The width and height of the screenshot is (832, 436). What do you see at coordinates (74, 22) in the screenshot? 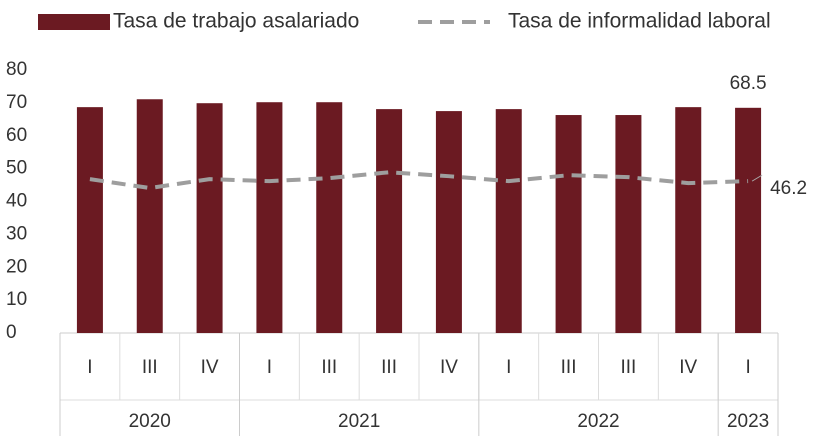
I see `legend-swatch` at bounding box center [74, 22].